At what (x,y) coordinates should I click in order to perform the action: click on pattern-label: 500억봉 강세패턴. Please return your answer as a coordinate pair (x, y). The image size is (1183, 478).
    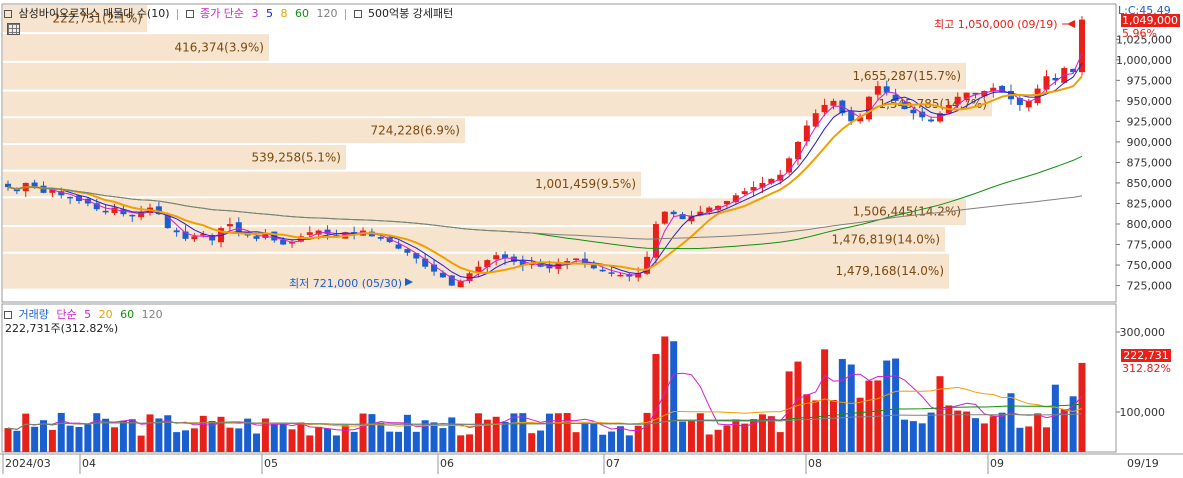
    Looking at the image, I should click on (411, 13).